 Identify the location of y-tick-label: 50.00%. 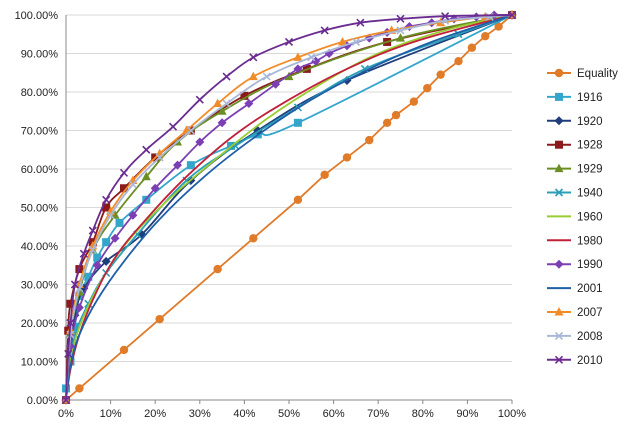
(40, 209).